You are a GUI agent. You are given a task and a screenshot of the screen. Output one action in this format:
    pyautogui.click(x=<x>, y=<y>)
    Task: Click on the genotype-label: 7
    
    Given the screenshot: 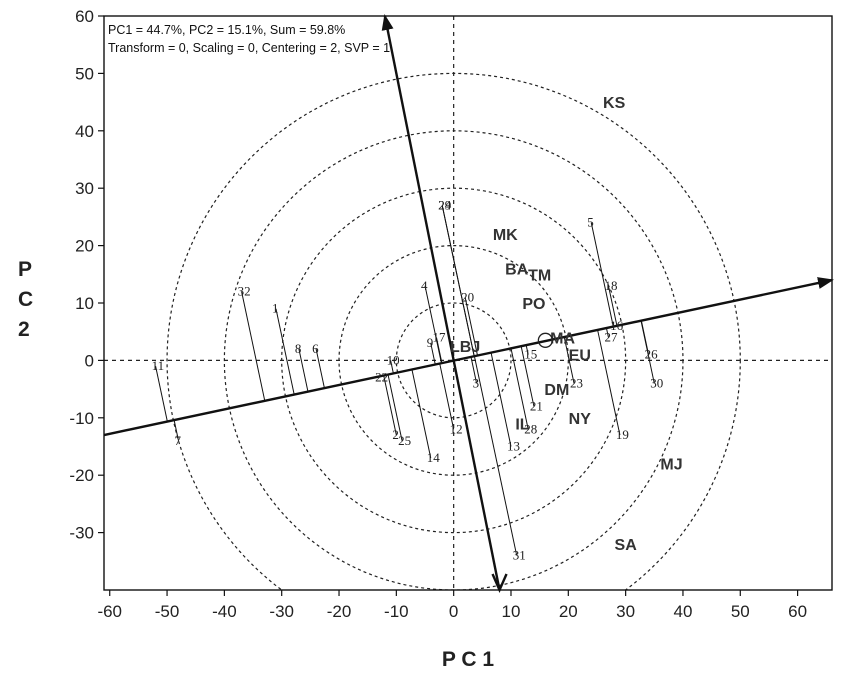 What is the action you would take?
    pyautogui.click(x=178, y=440)
    